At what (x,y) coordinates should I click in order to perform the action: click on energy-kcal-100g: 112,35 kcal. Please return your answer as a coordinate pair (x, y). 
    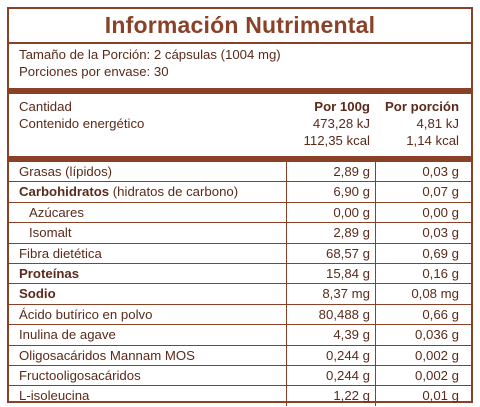
    Looking at the image, I should click on (336, 140).